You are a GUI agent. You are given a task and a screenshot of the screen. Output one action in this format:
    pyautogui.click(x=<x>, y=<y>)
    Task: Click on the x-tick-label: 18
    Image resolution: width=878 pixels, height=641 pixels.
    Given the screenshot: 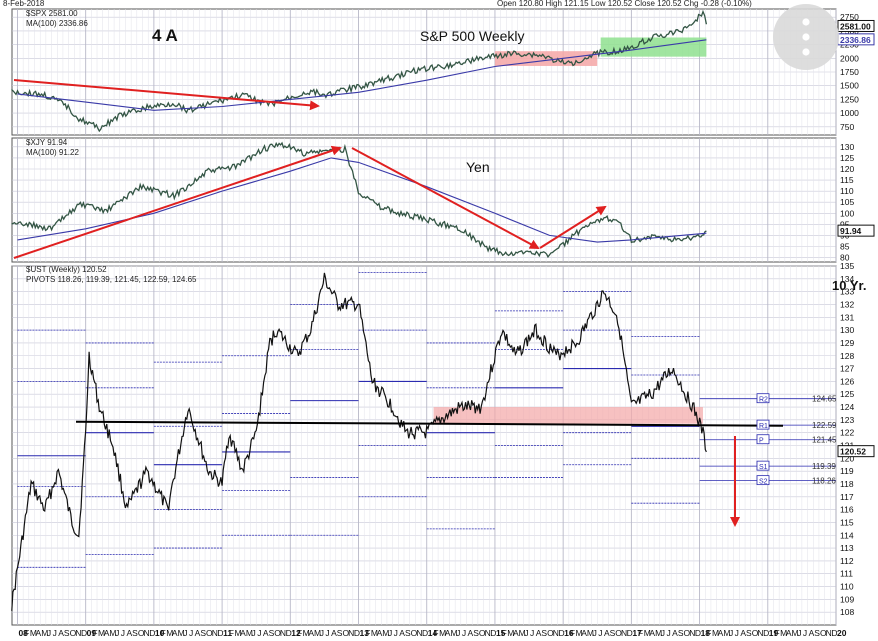 What is the action you would take?
    pyautogui.click(x=706, y=633)
    